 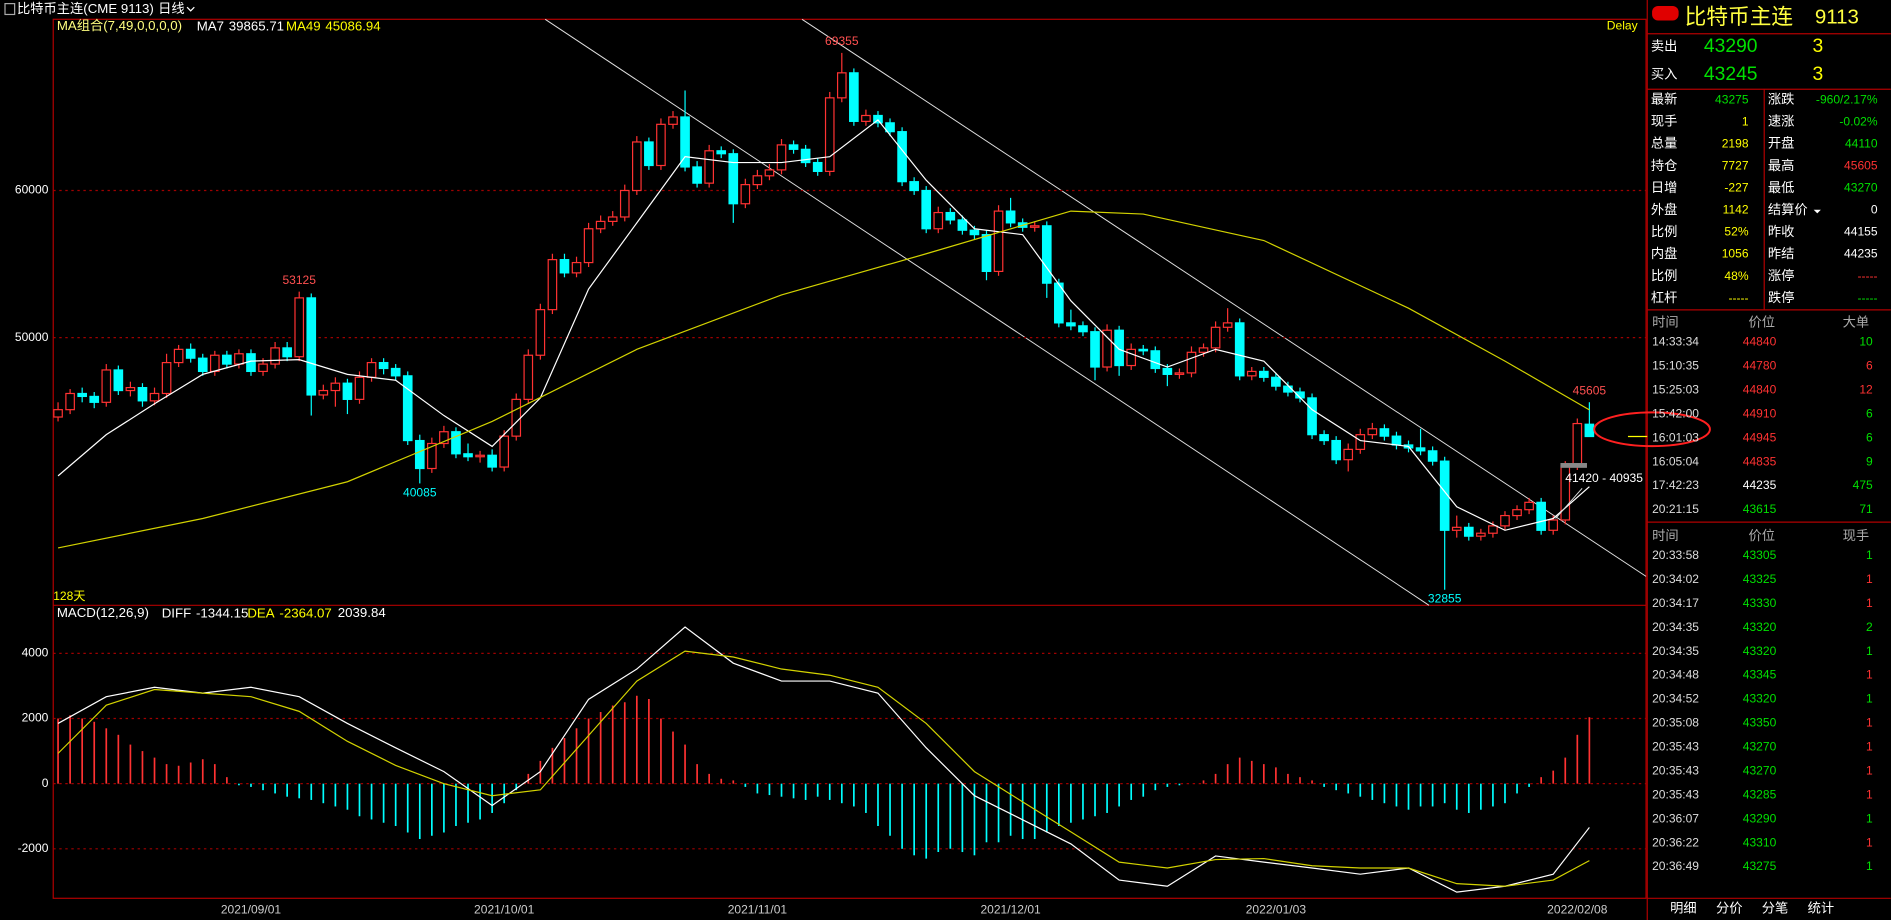 I want to click on y-tick-label: -2000, so click(x=33, y=848).